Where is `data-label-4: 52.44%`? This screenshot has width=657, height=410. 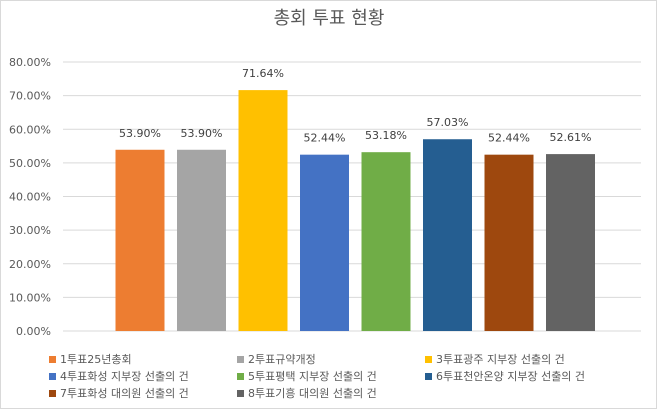
data-label-4: 52.44% is located at coordinates (325, 138).